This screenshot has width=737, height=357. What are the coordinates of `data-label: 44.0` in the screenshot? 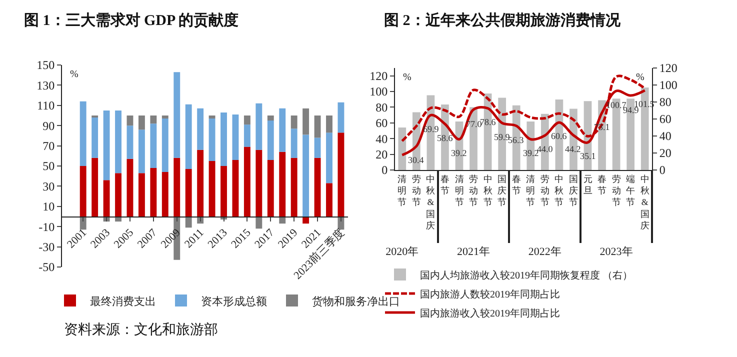 It's located at (545, 149).